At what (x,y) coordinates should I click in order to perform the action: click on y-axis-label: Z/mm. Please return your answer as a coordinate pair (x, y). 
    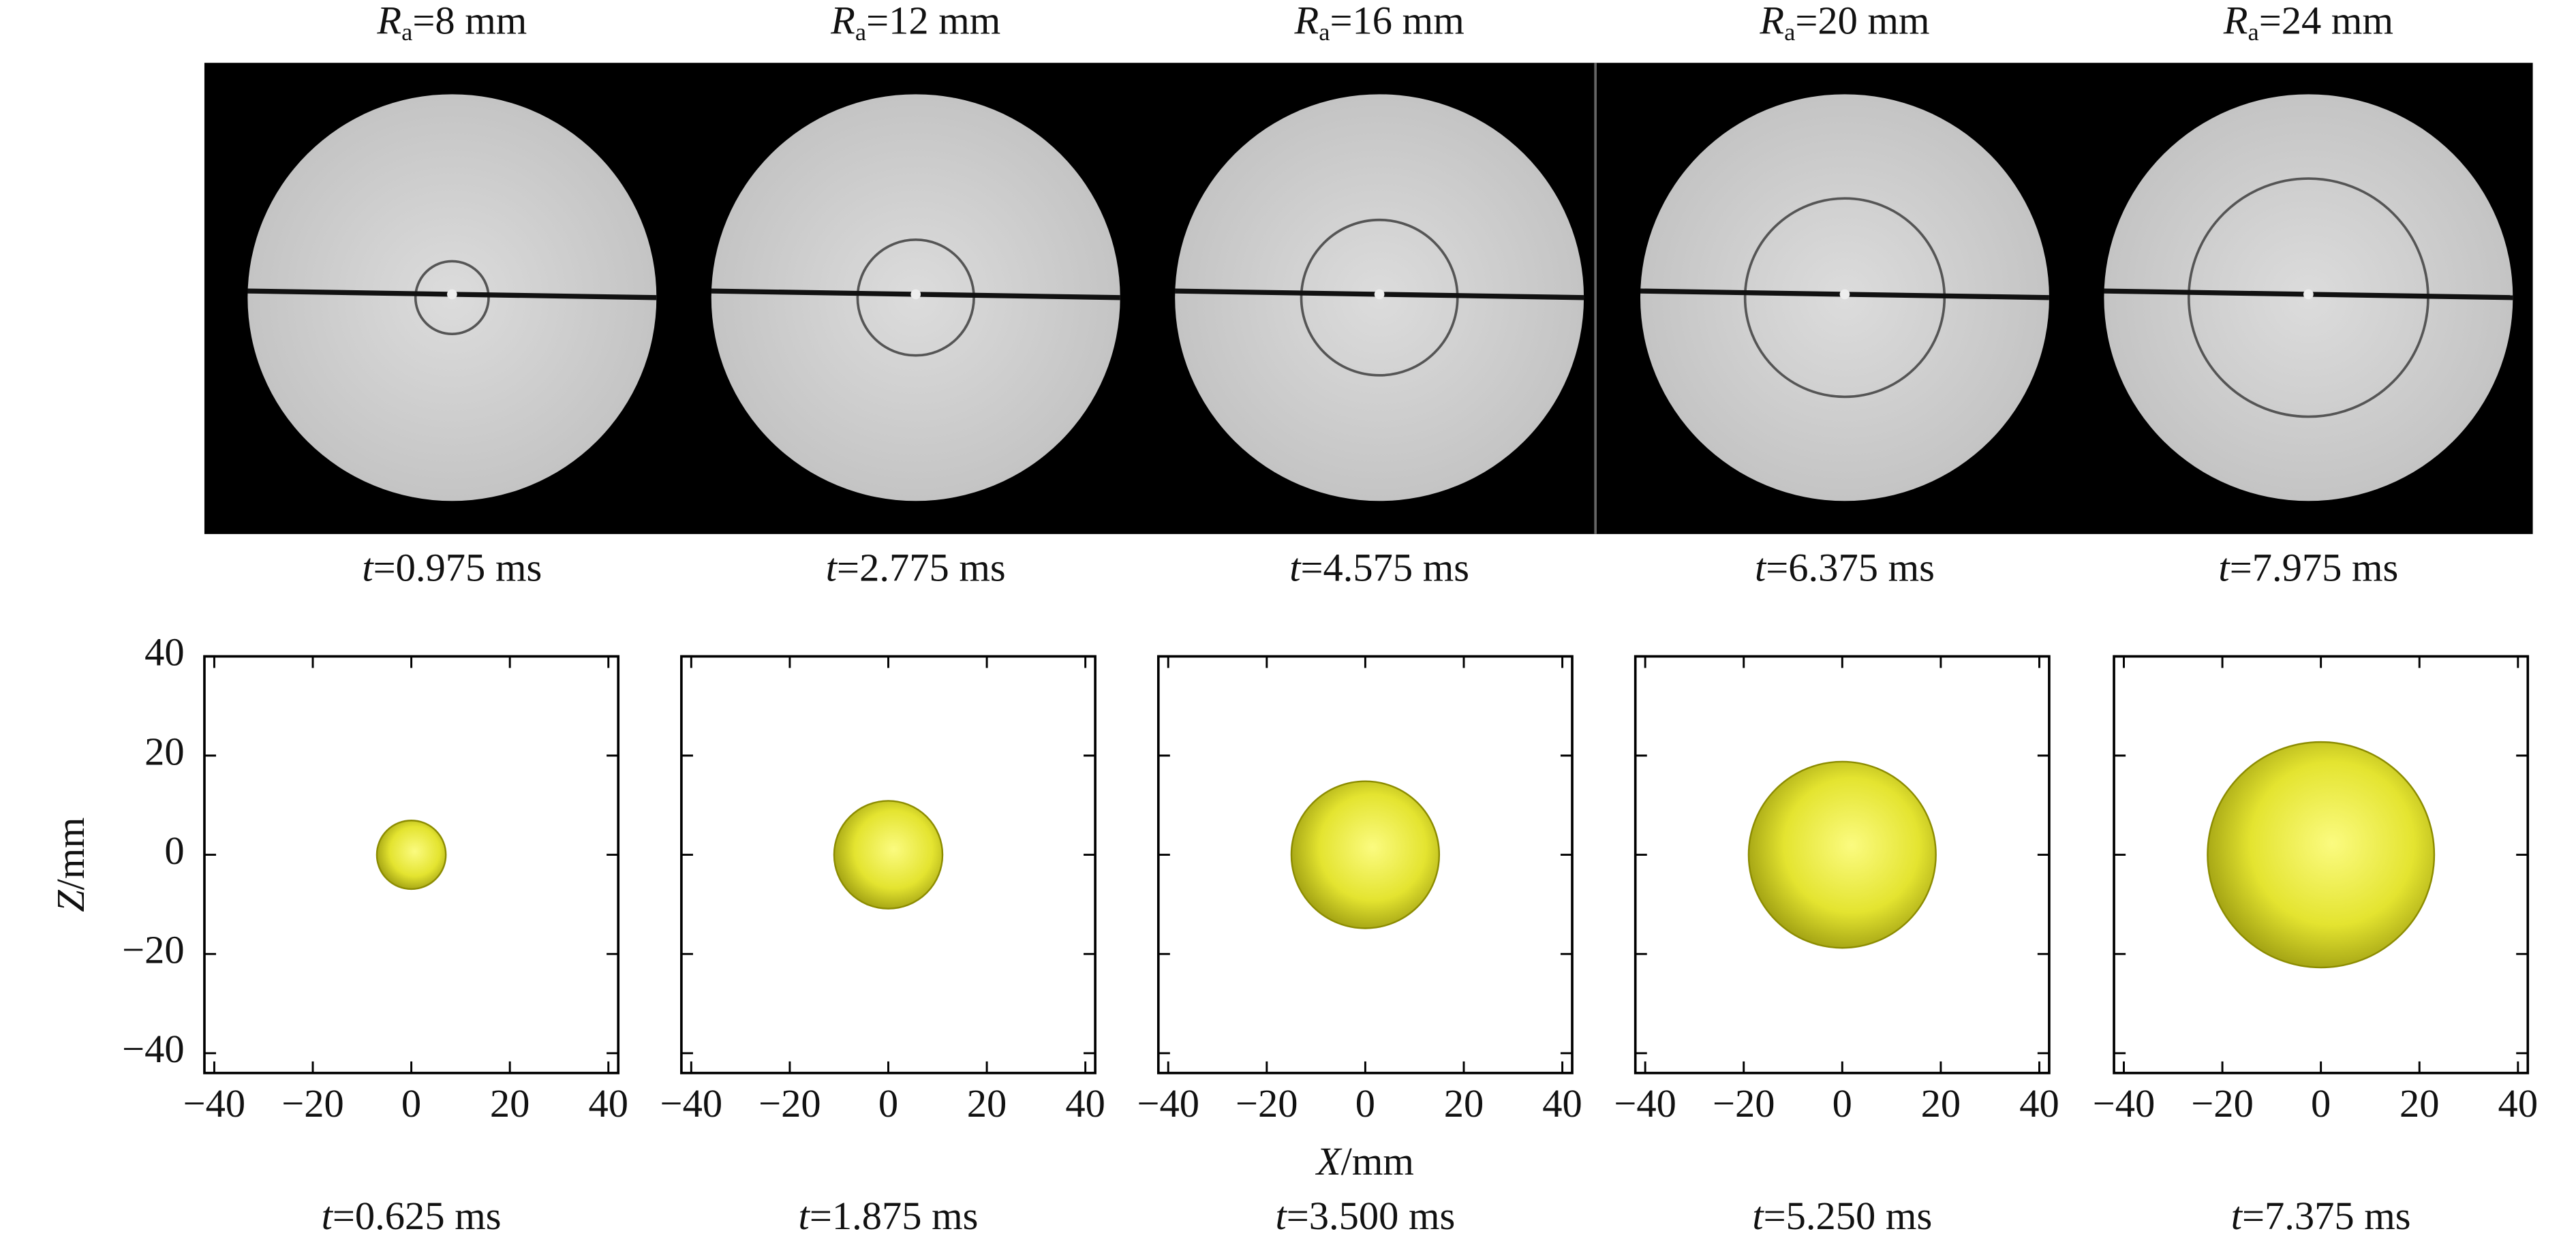
    Looking at the image, I should click on (70, 865).